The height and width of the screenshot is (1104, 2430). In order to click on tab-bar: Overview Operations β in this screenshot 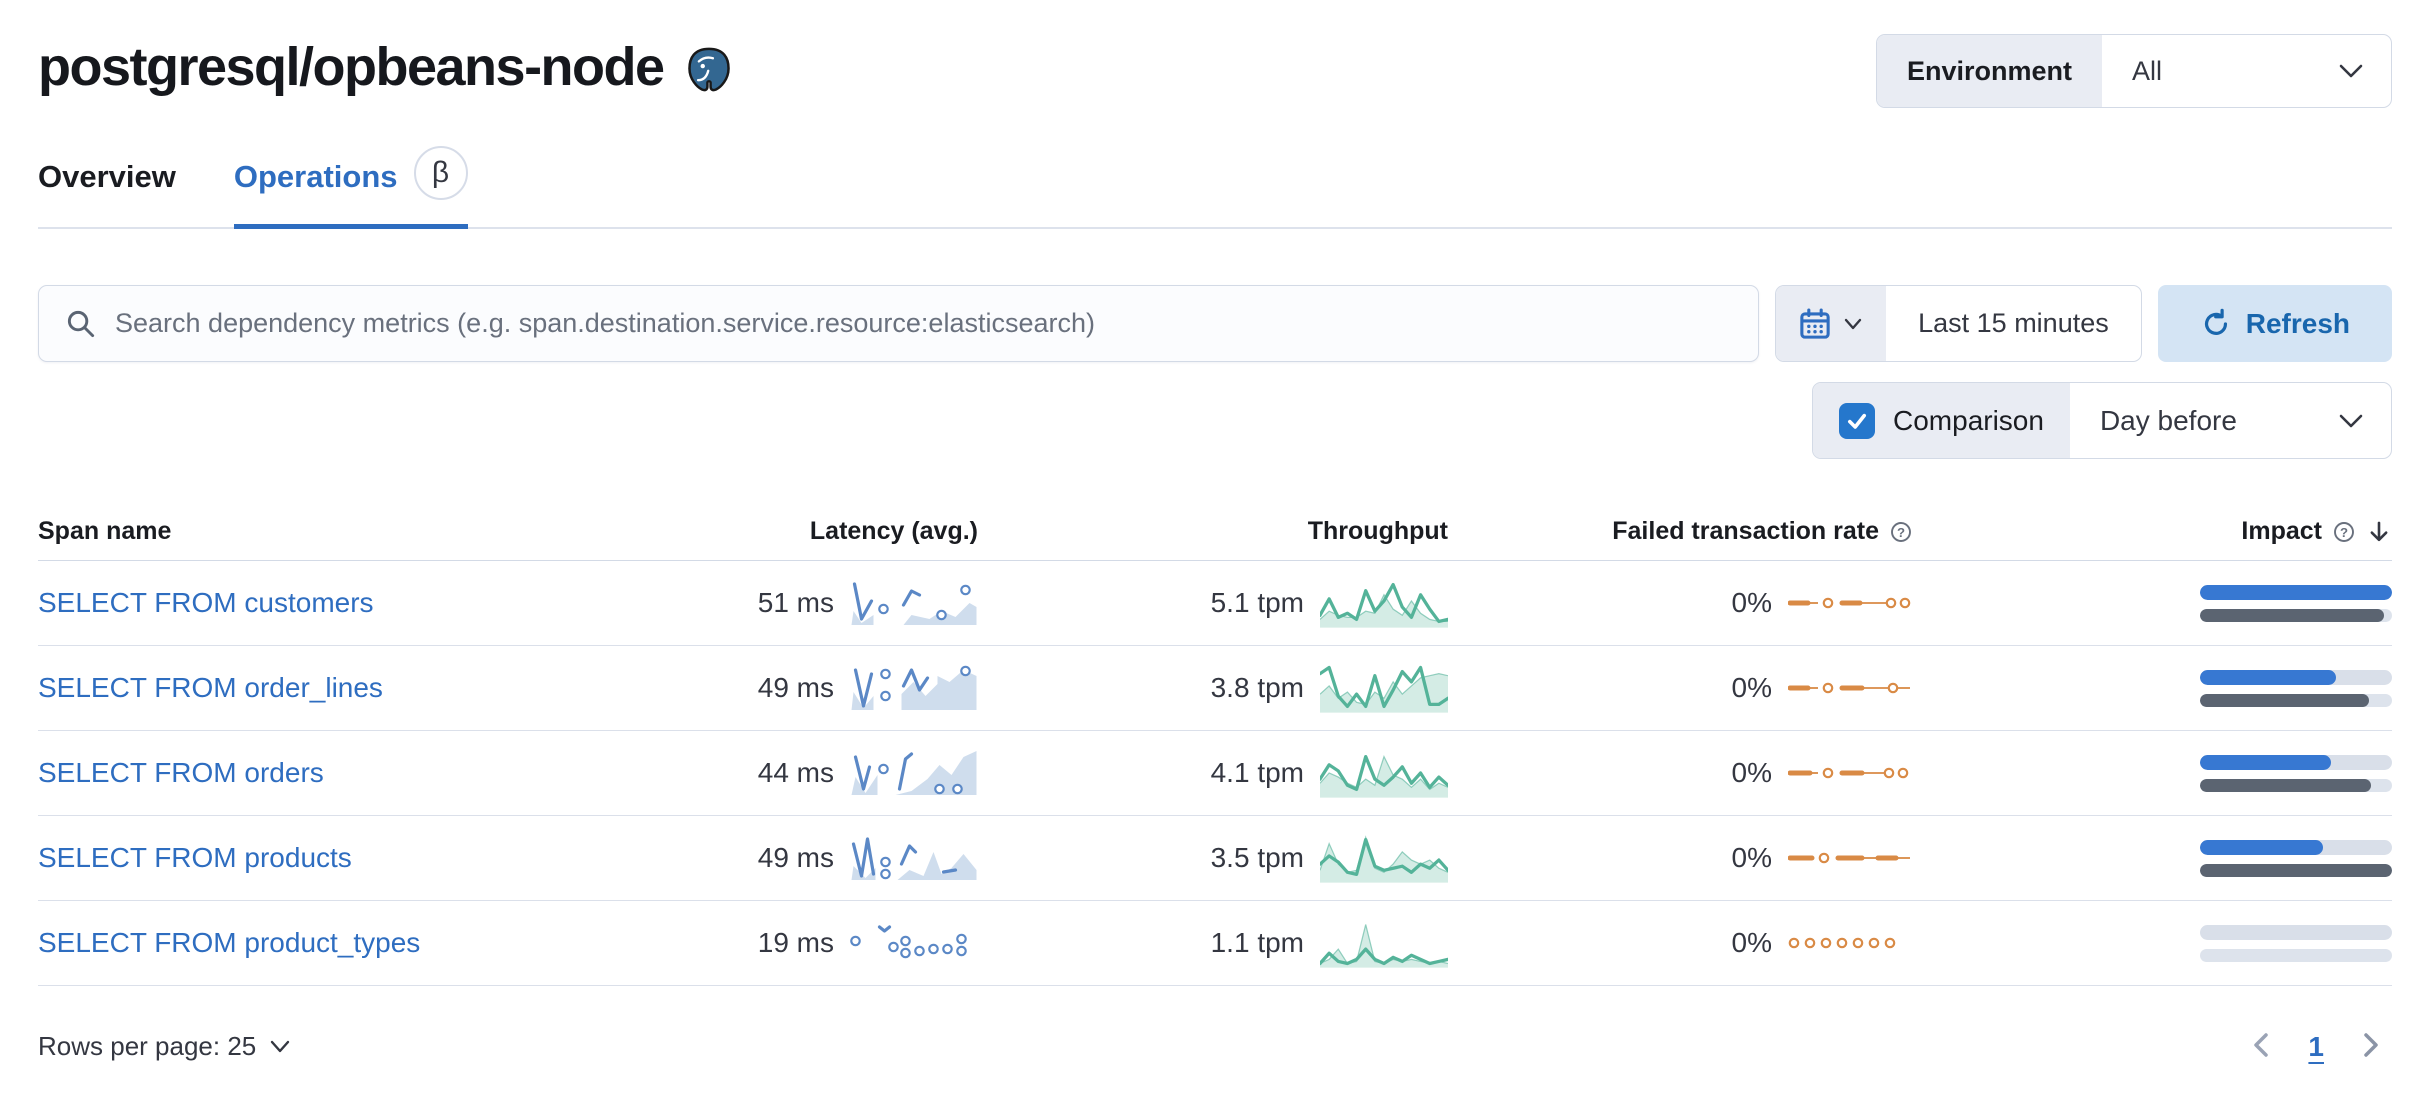, I will do `click(1215, 187)`.